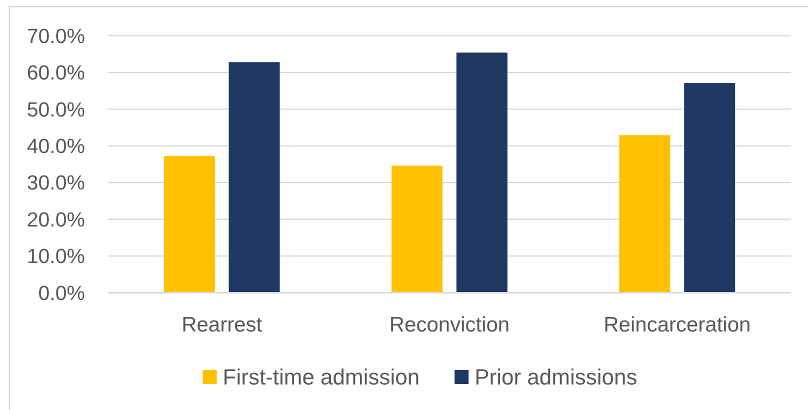  What do you see at coordinates (321, 377) in the screenshot?
I see `legend-label: First-time admission` at bounding box center [321, 377].